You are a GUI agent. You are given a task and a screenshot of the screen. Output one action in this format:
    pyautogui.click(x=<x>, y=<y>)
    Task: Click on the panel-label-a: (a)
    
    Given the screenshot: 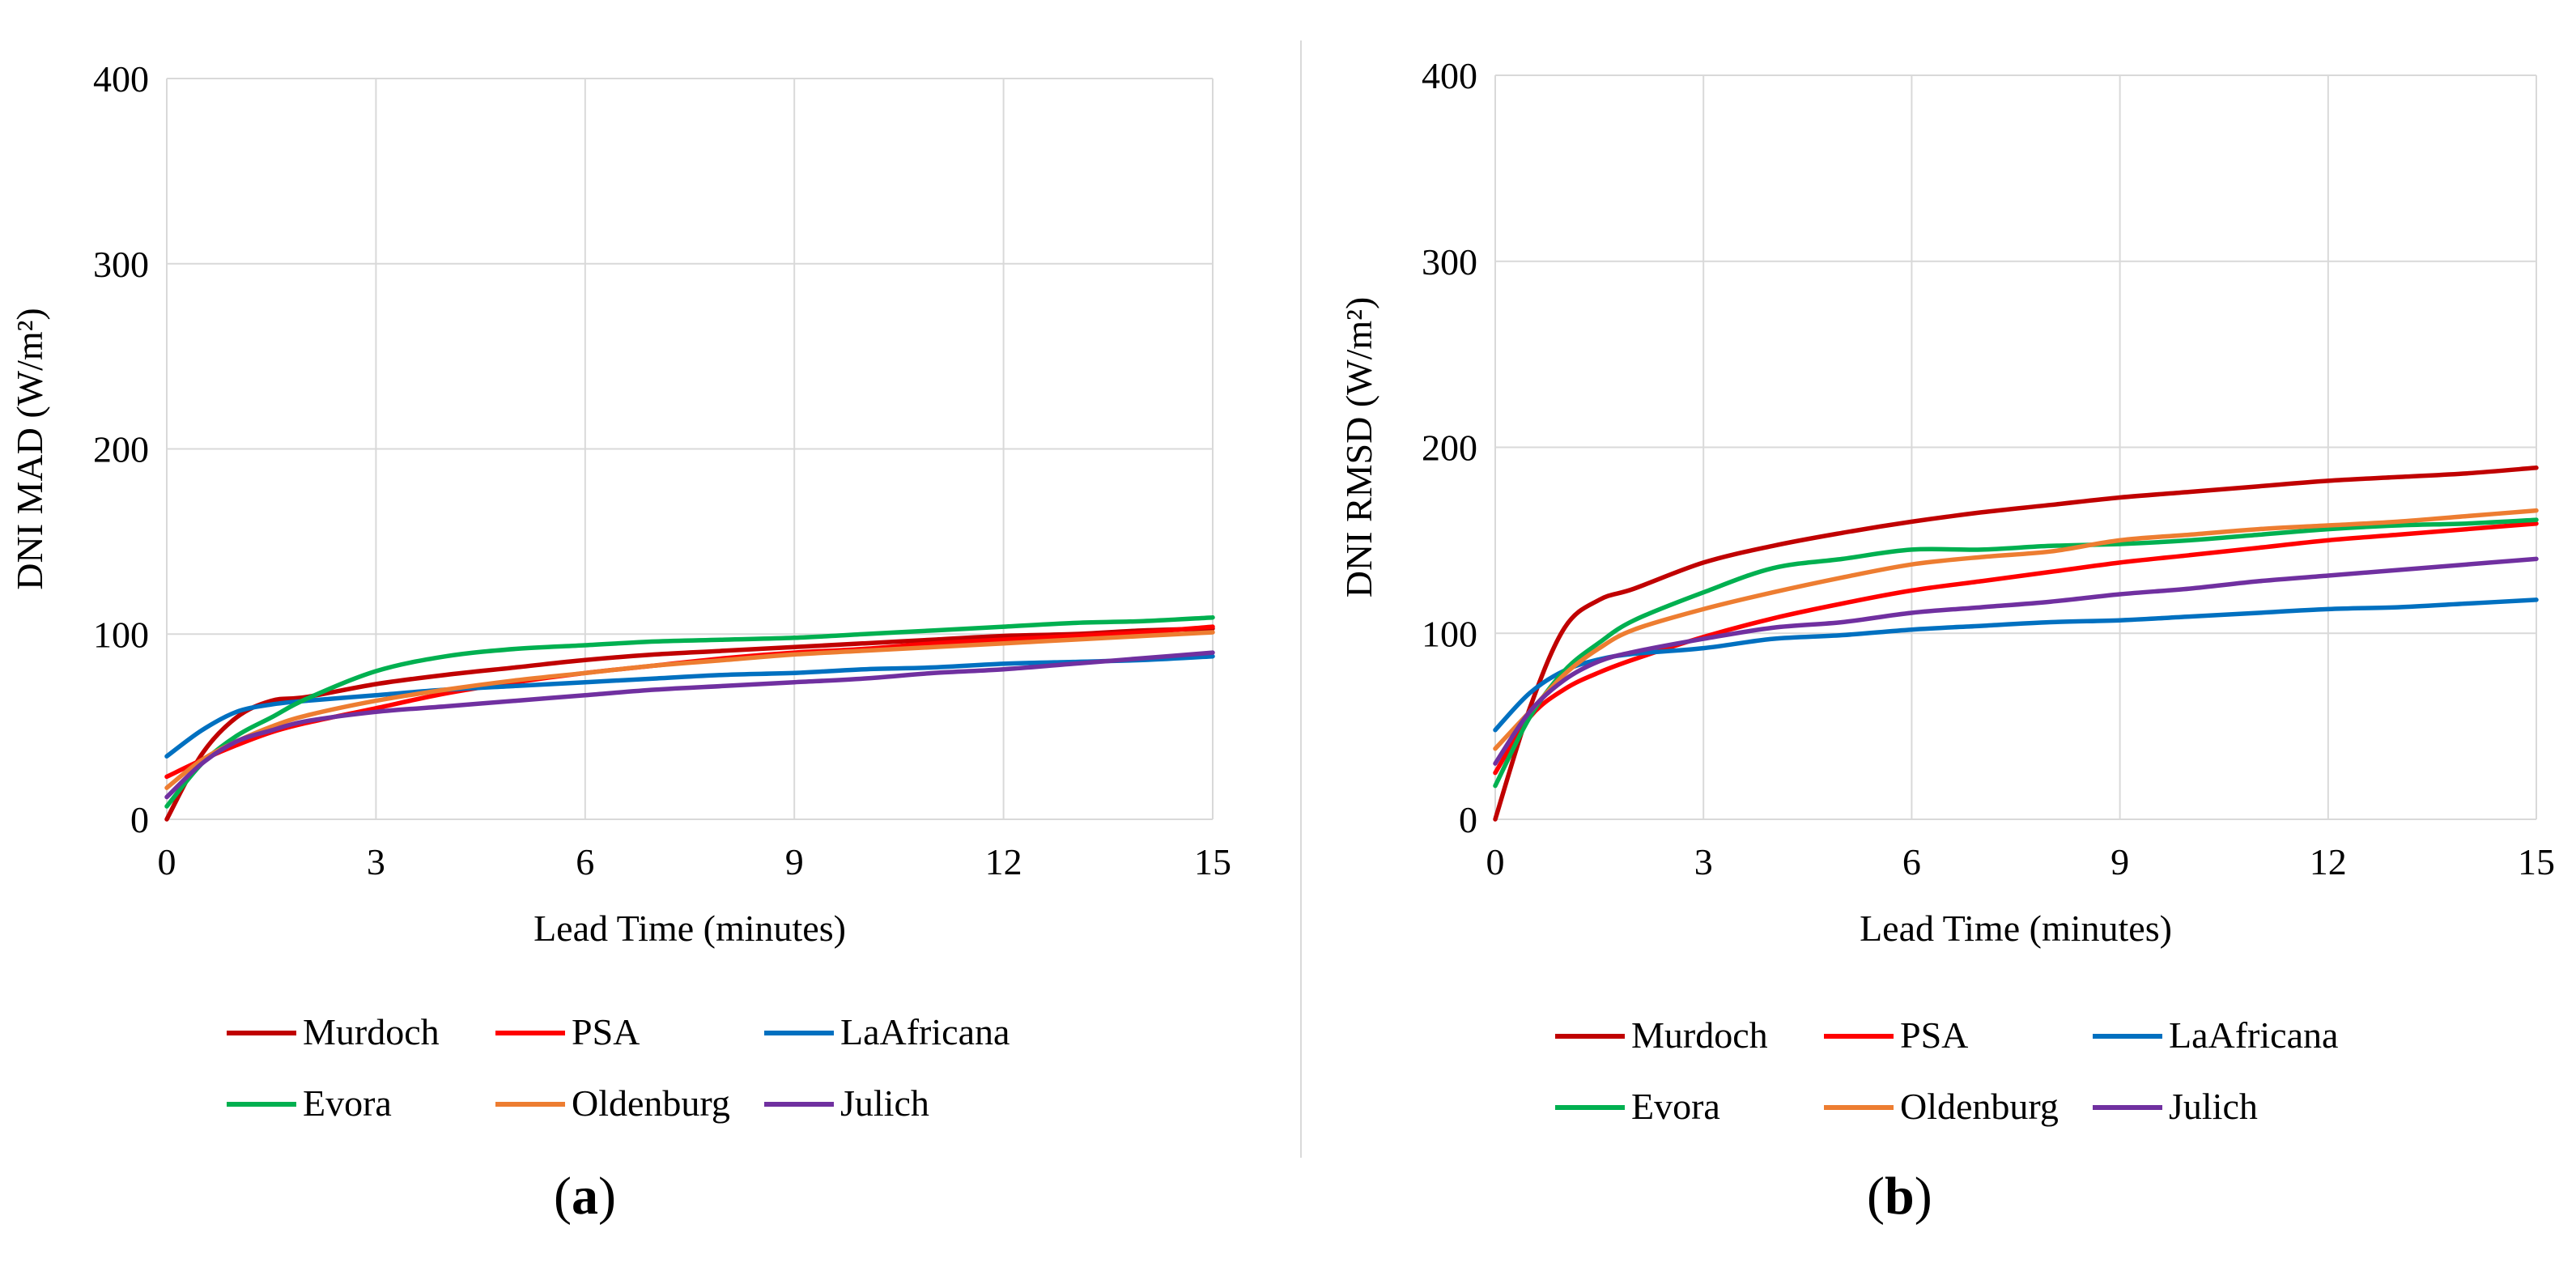 What is the action you would take?
    pyautogui.click(x=585, y=1196)
    